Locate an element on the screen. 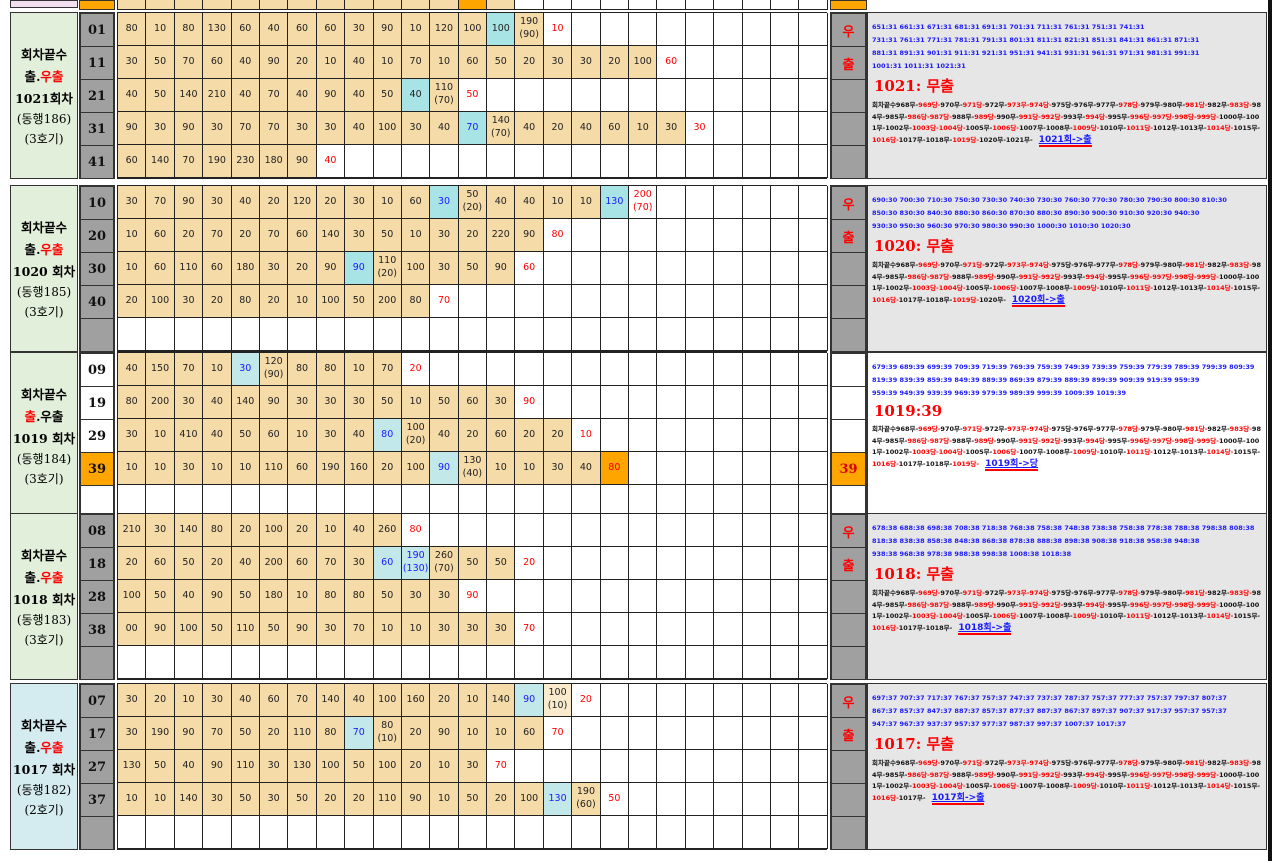 This screenshot has height=861, width=1279. value-cell: 120 (90) is located at coordinates (274, 369).